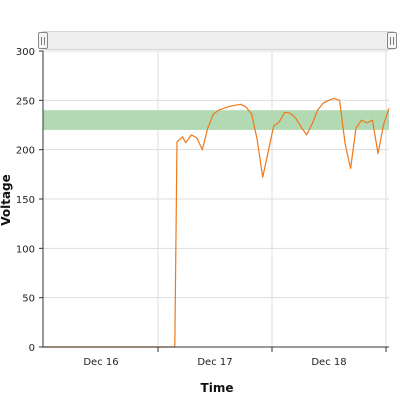 Image resolution: width=400 pixels, height=400 pixels. Describe the element at coordinates (32, 348) in the screenshot. I see `y-tick-label: 0` at that location.